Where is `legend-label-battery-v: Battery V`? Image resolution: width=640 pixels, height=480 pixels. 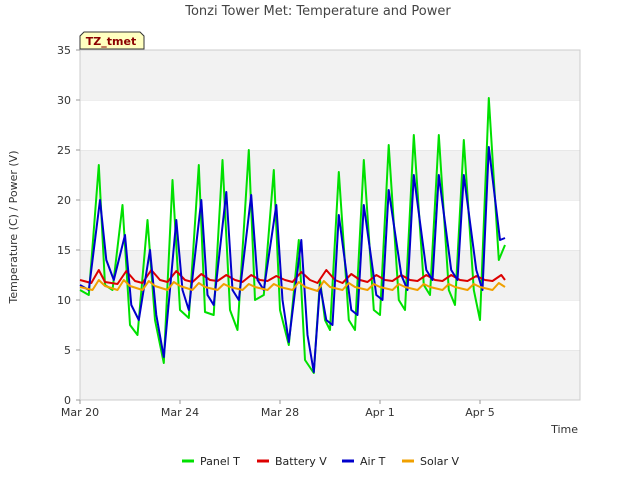
legend-label-battery-v: Battery V is located at coordinates (301, 461).